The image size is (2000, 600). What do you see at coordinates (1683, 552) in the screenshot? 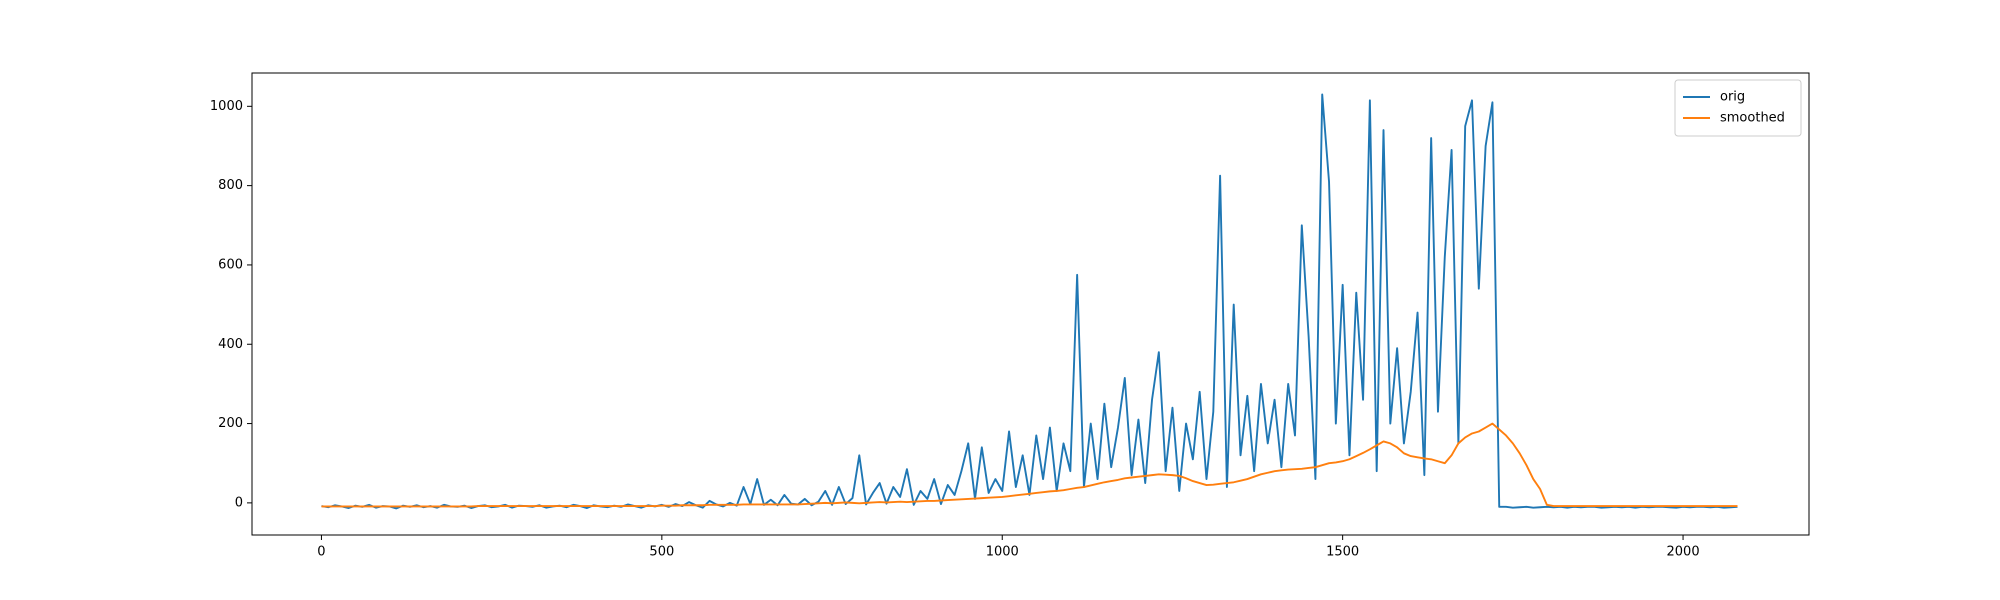
I see `x-tick-label: 2000` at bounding box center [1683, 552].